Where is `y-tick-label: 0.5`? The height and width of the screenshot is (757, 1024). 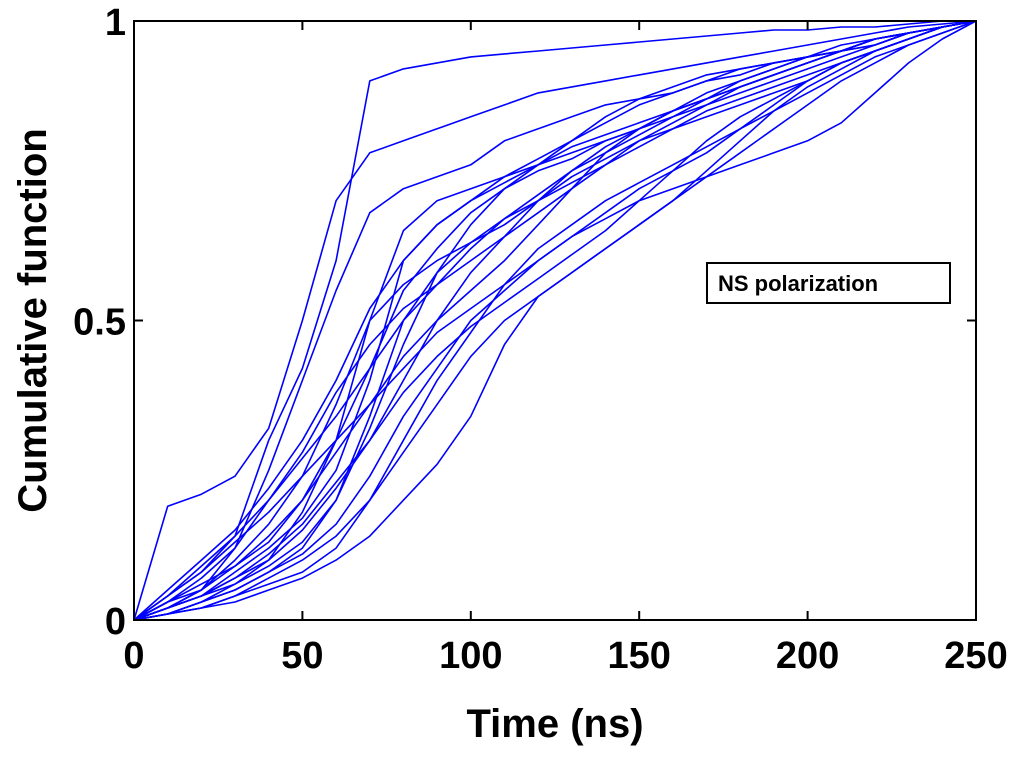 y-tick-label: 0.5 is located at coordinates (99, 323).